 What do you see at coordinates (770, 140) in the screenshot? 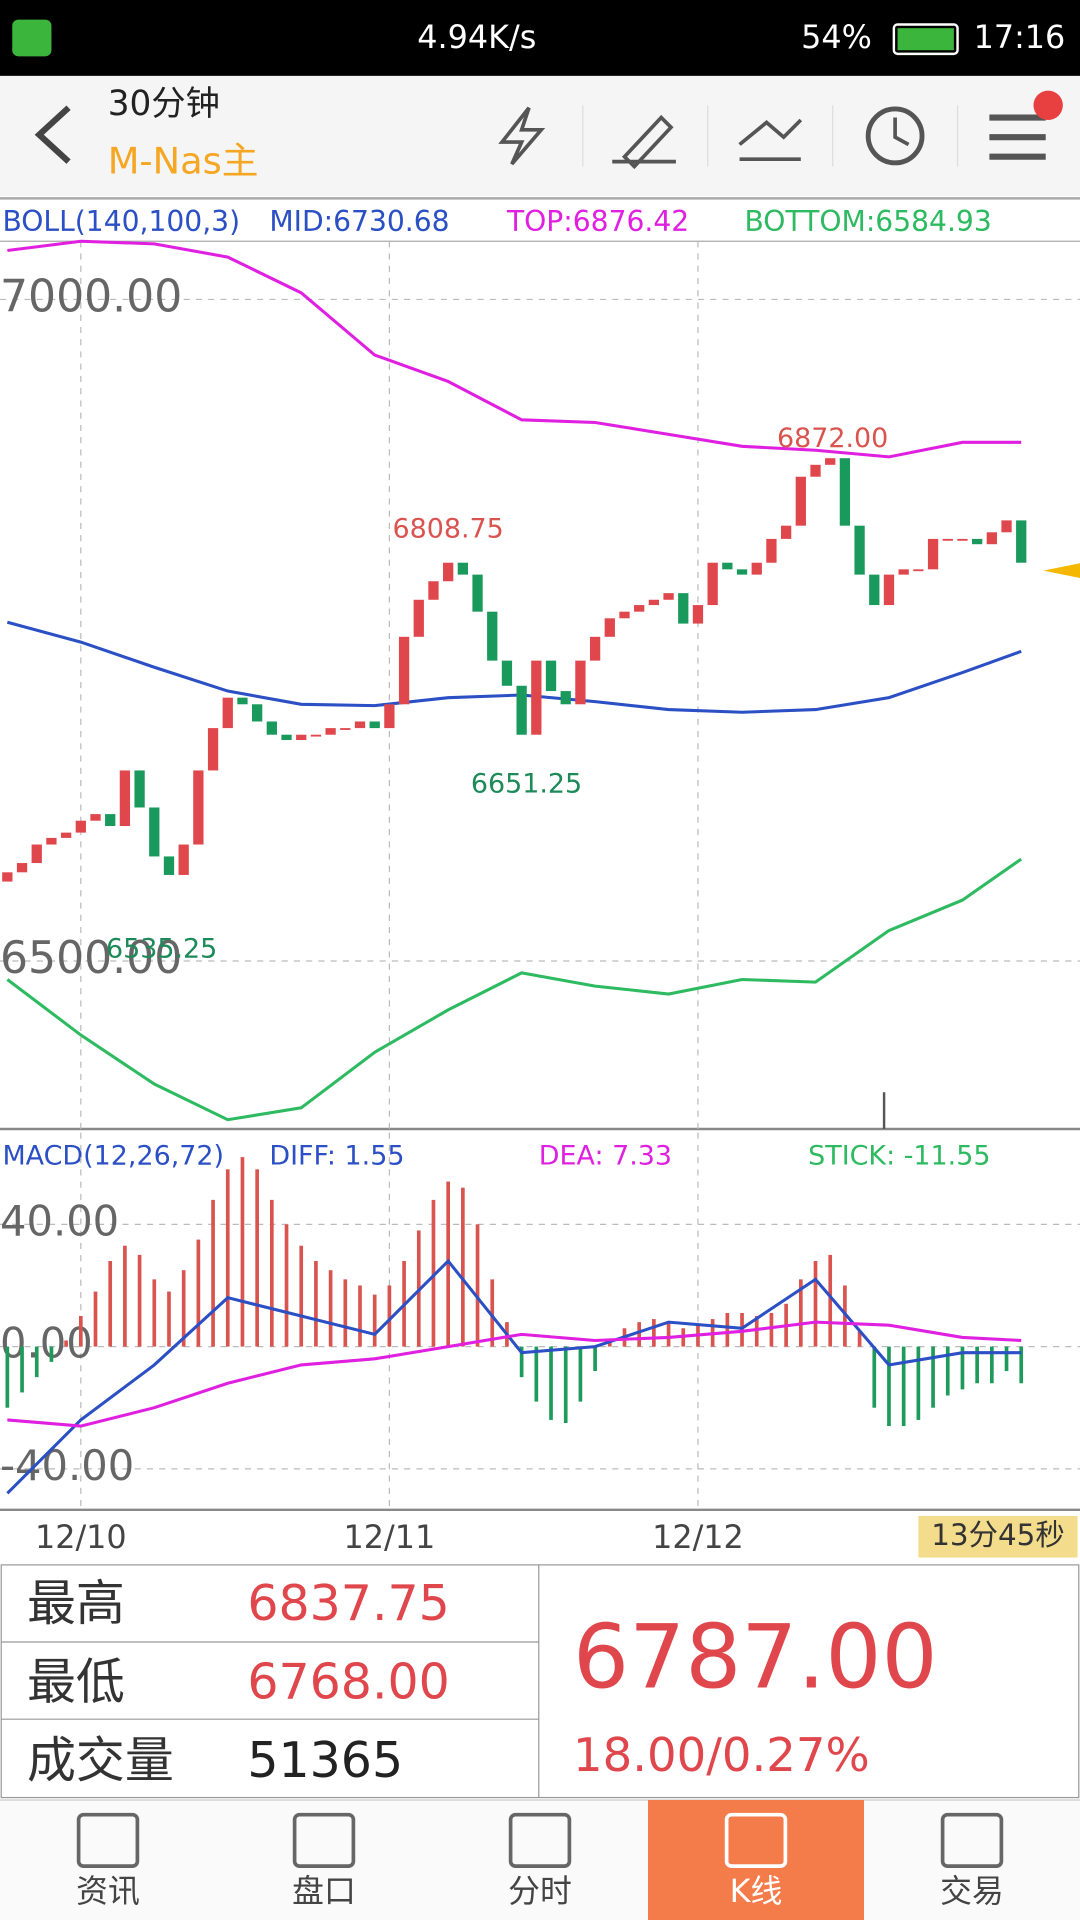
I see `indicator-button` at bounding box center [770, 140].